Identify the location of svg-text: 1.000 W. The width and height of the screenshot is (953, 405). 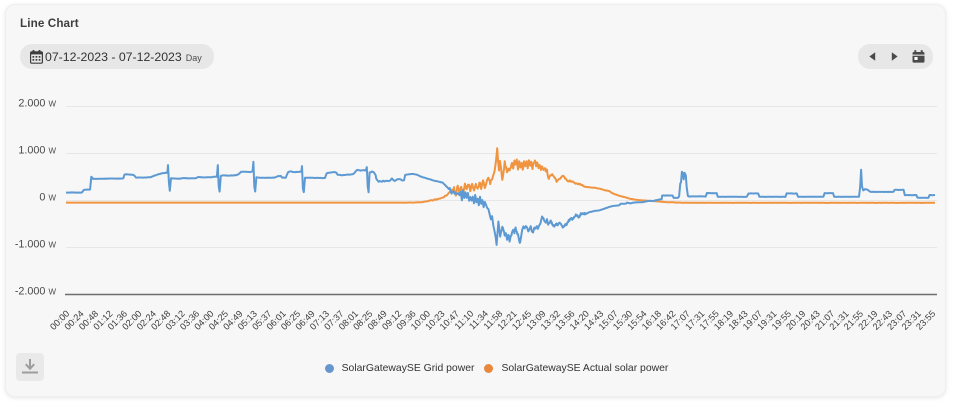
(37, 151).